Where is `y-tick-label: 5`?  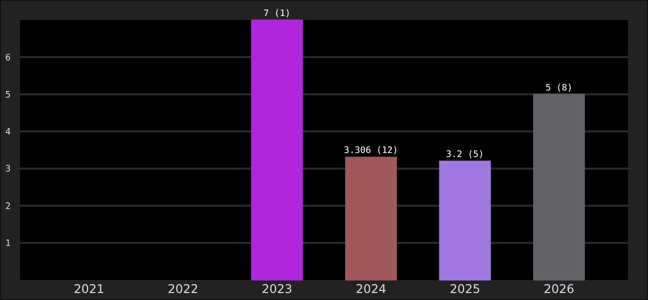 y-tick-label: 5 is located at coordinates (8, 95).